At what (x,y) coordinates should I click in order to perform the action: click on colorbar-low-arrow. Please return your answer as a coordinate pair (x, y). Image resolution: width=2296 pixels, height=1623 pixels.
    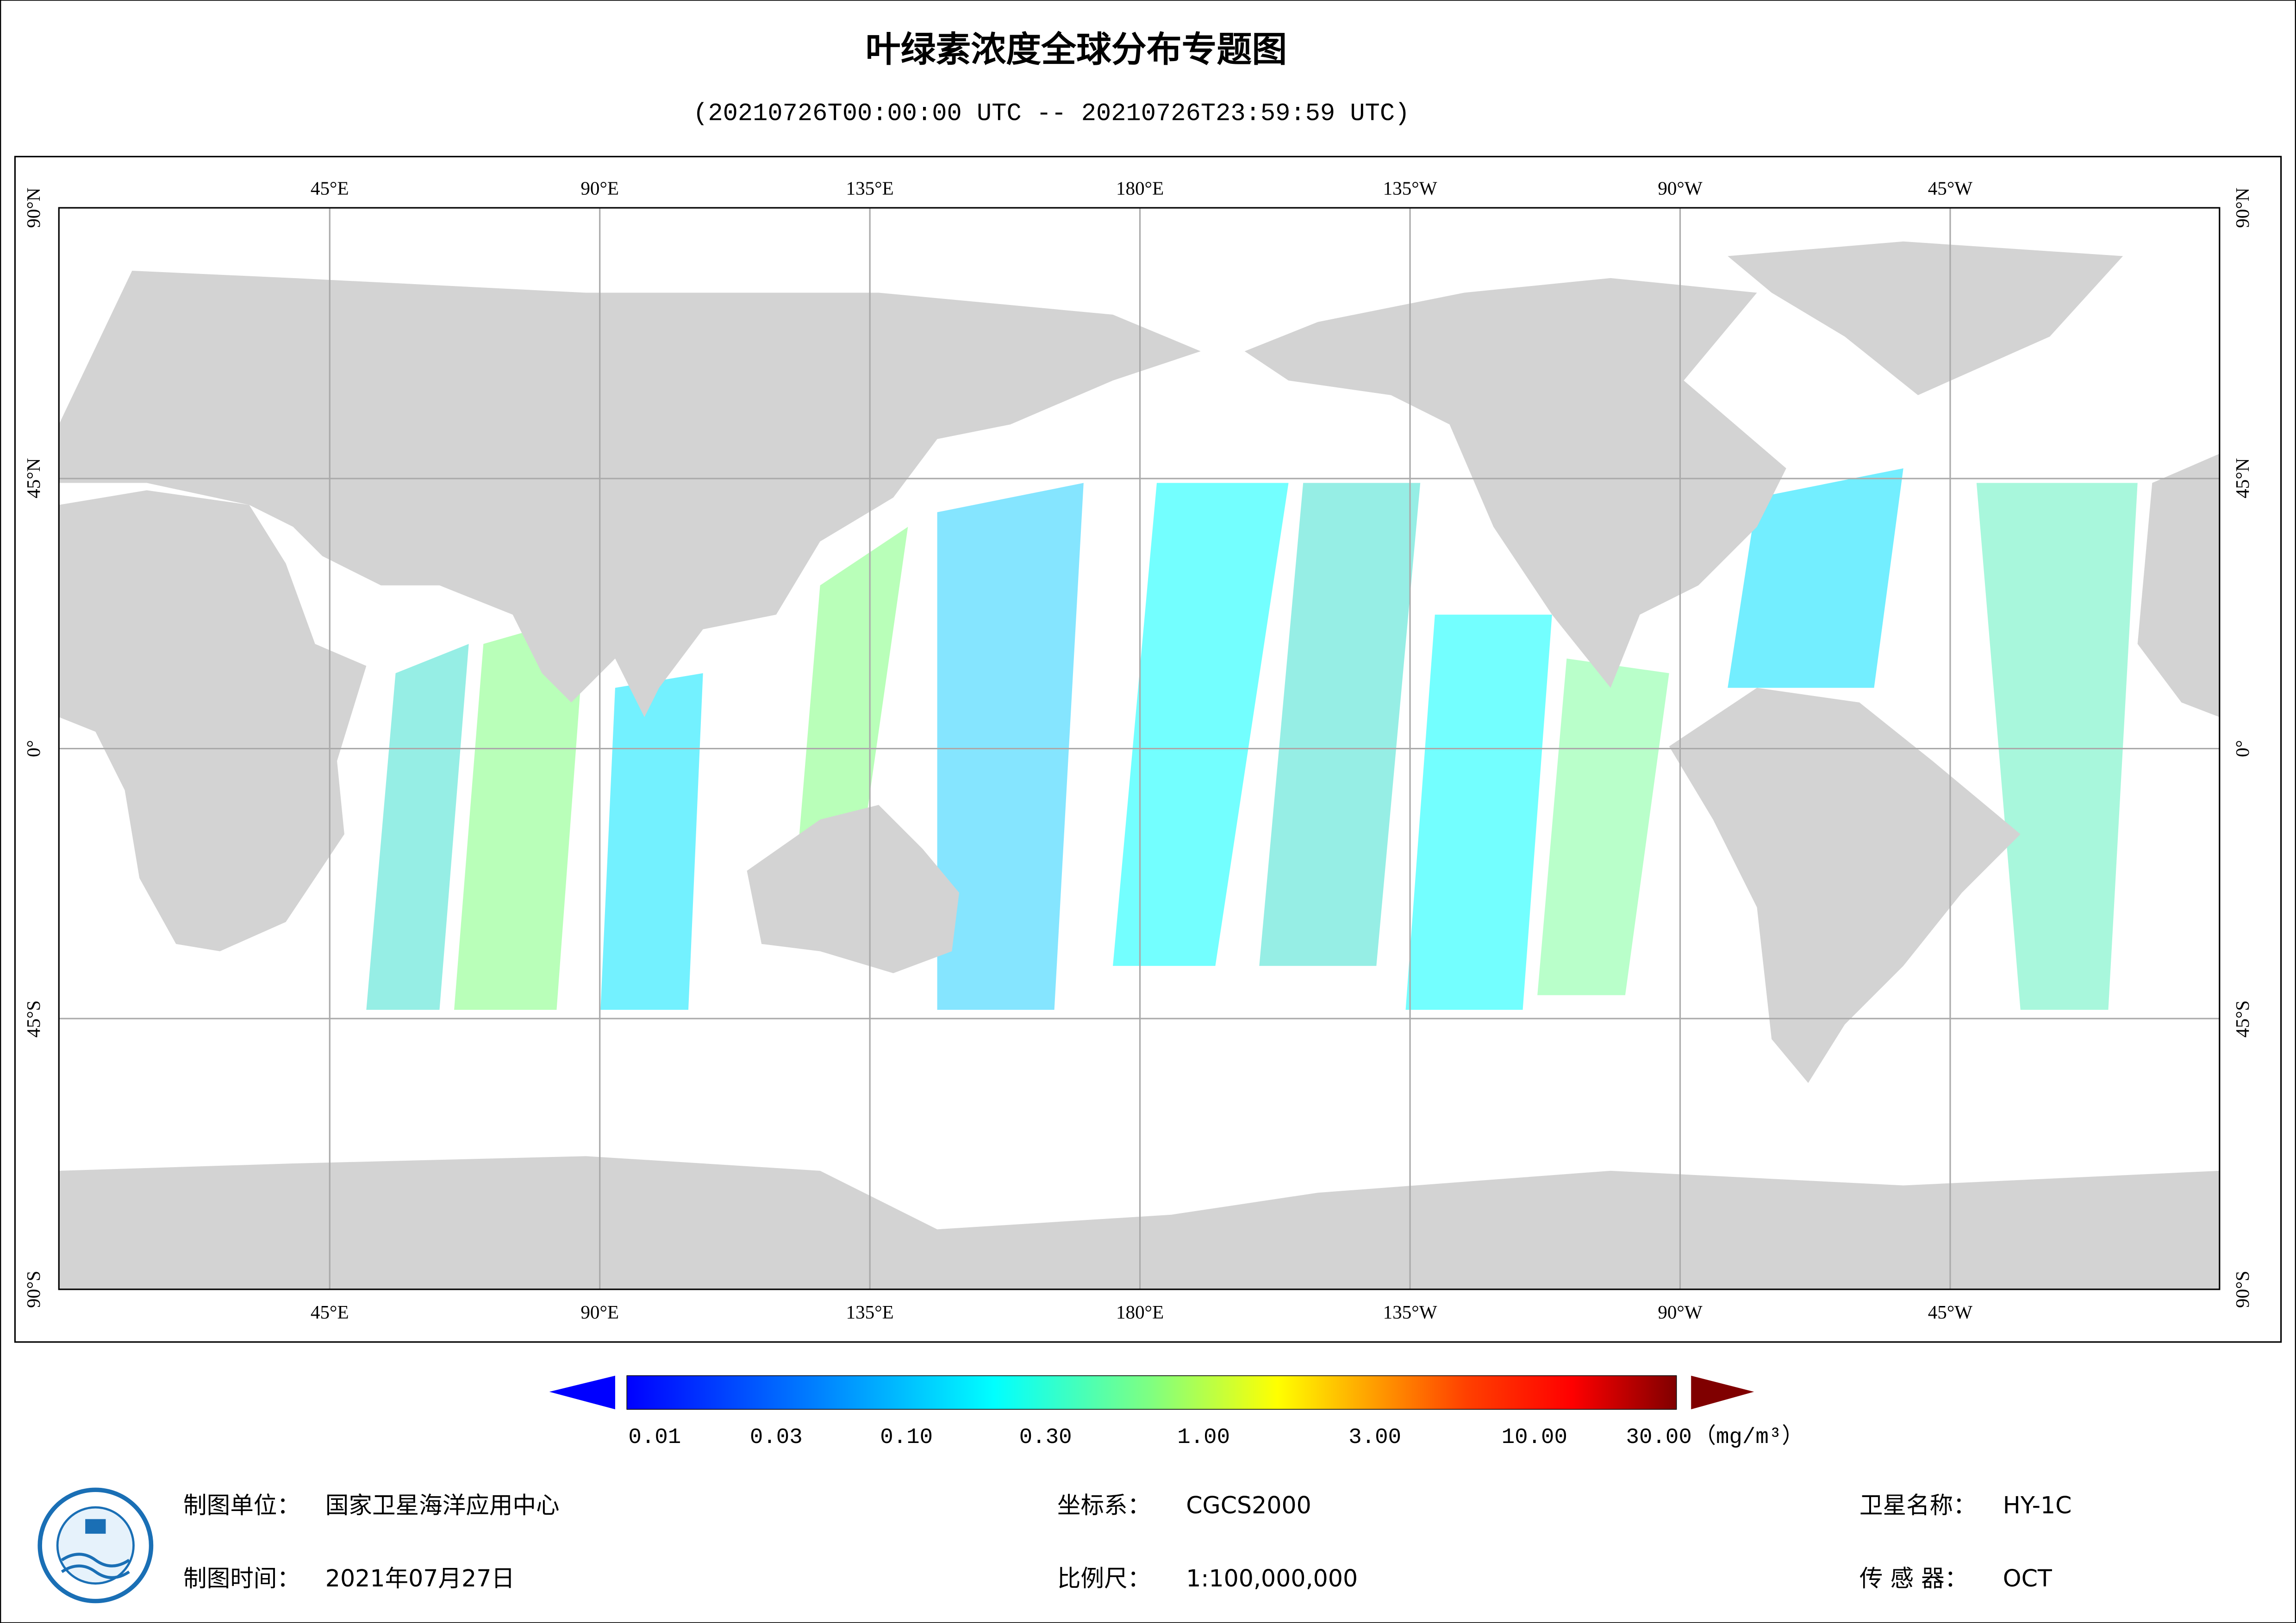
    Looking at the image, I should click on (582, 1392).